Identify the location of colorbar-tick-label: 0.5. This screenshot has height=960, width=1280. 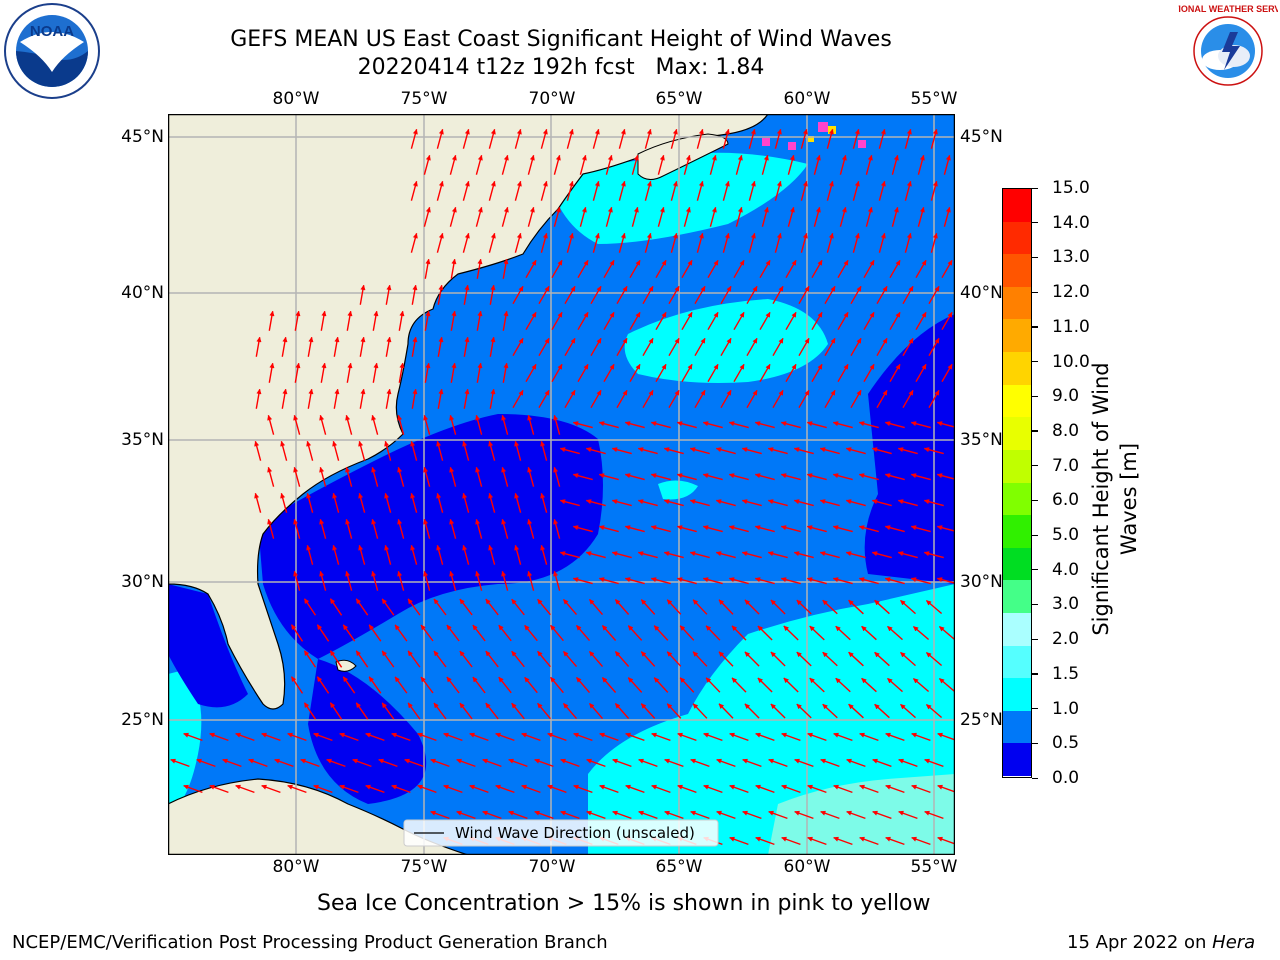
(1066, 743).